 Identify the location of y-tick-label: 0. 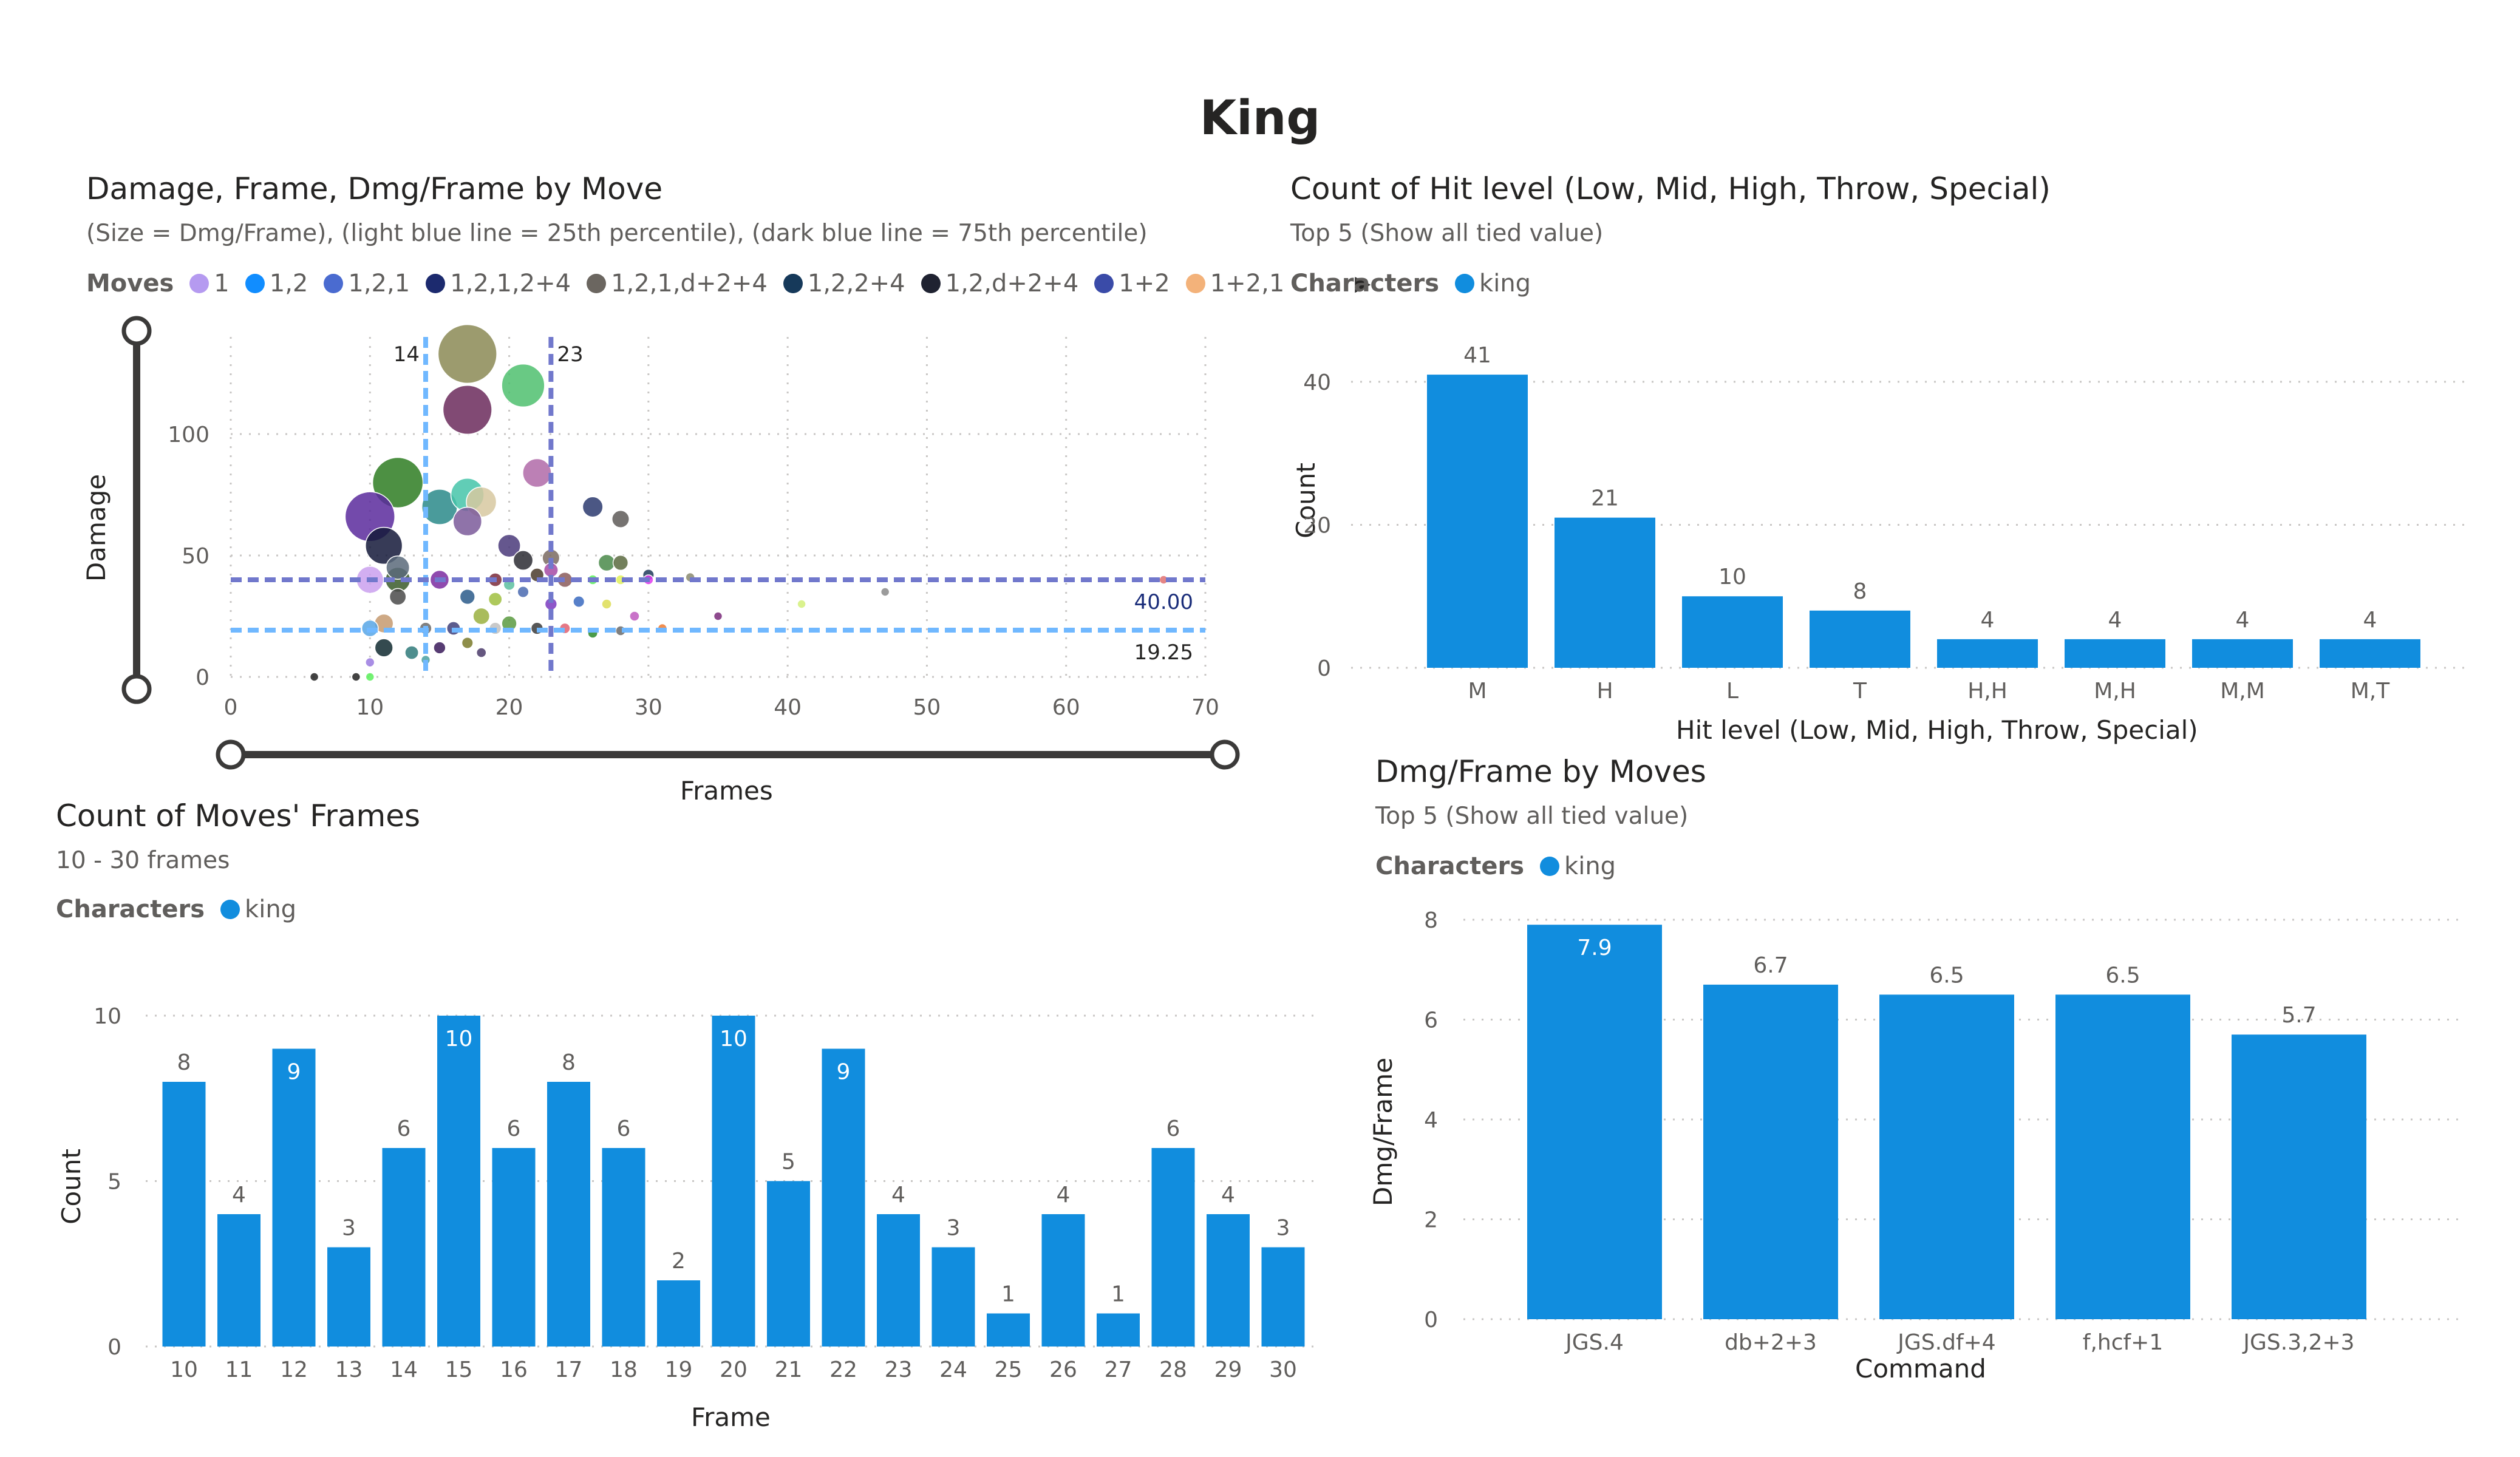
(202, 677).